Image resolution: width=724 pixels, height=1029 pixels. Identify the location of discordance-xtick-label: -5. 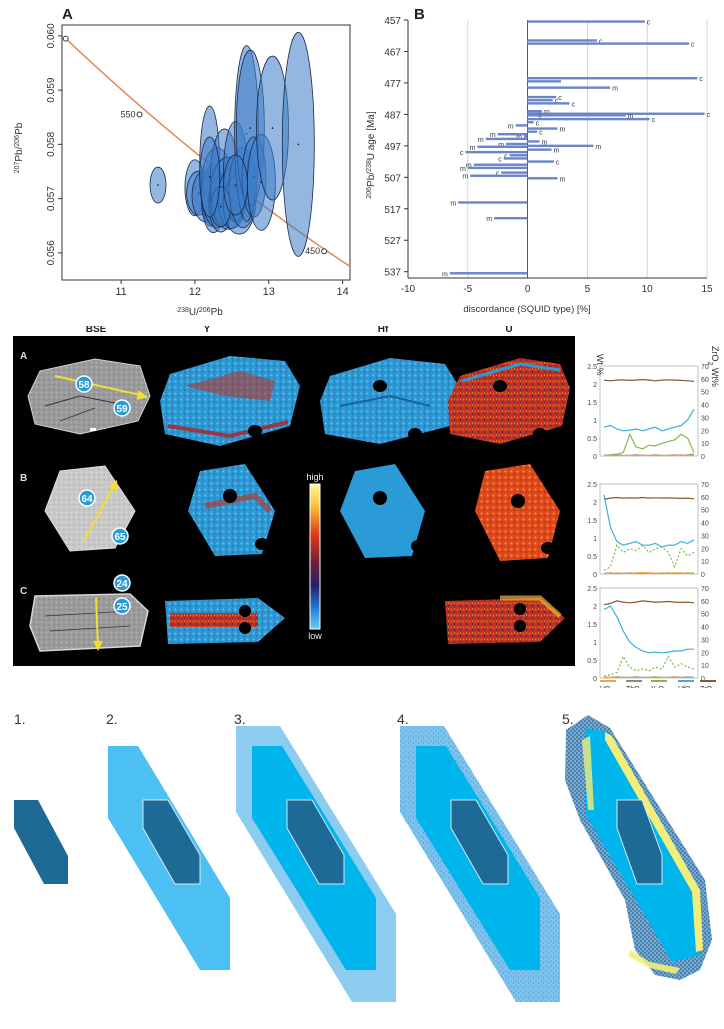
(467, 289).